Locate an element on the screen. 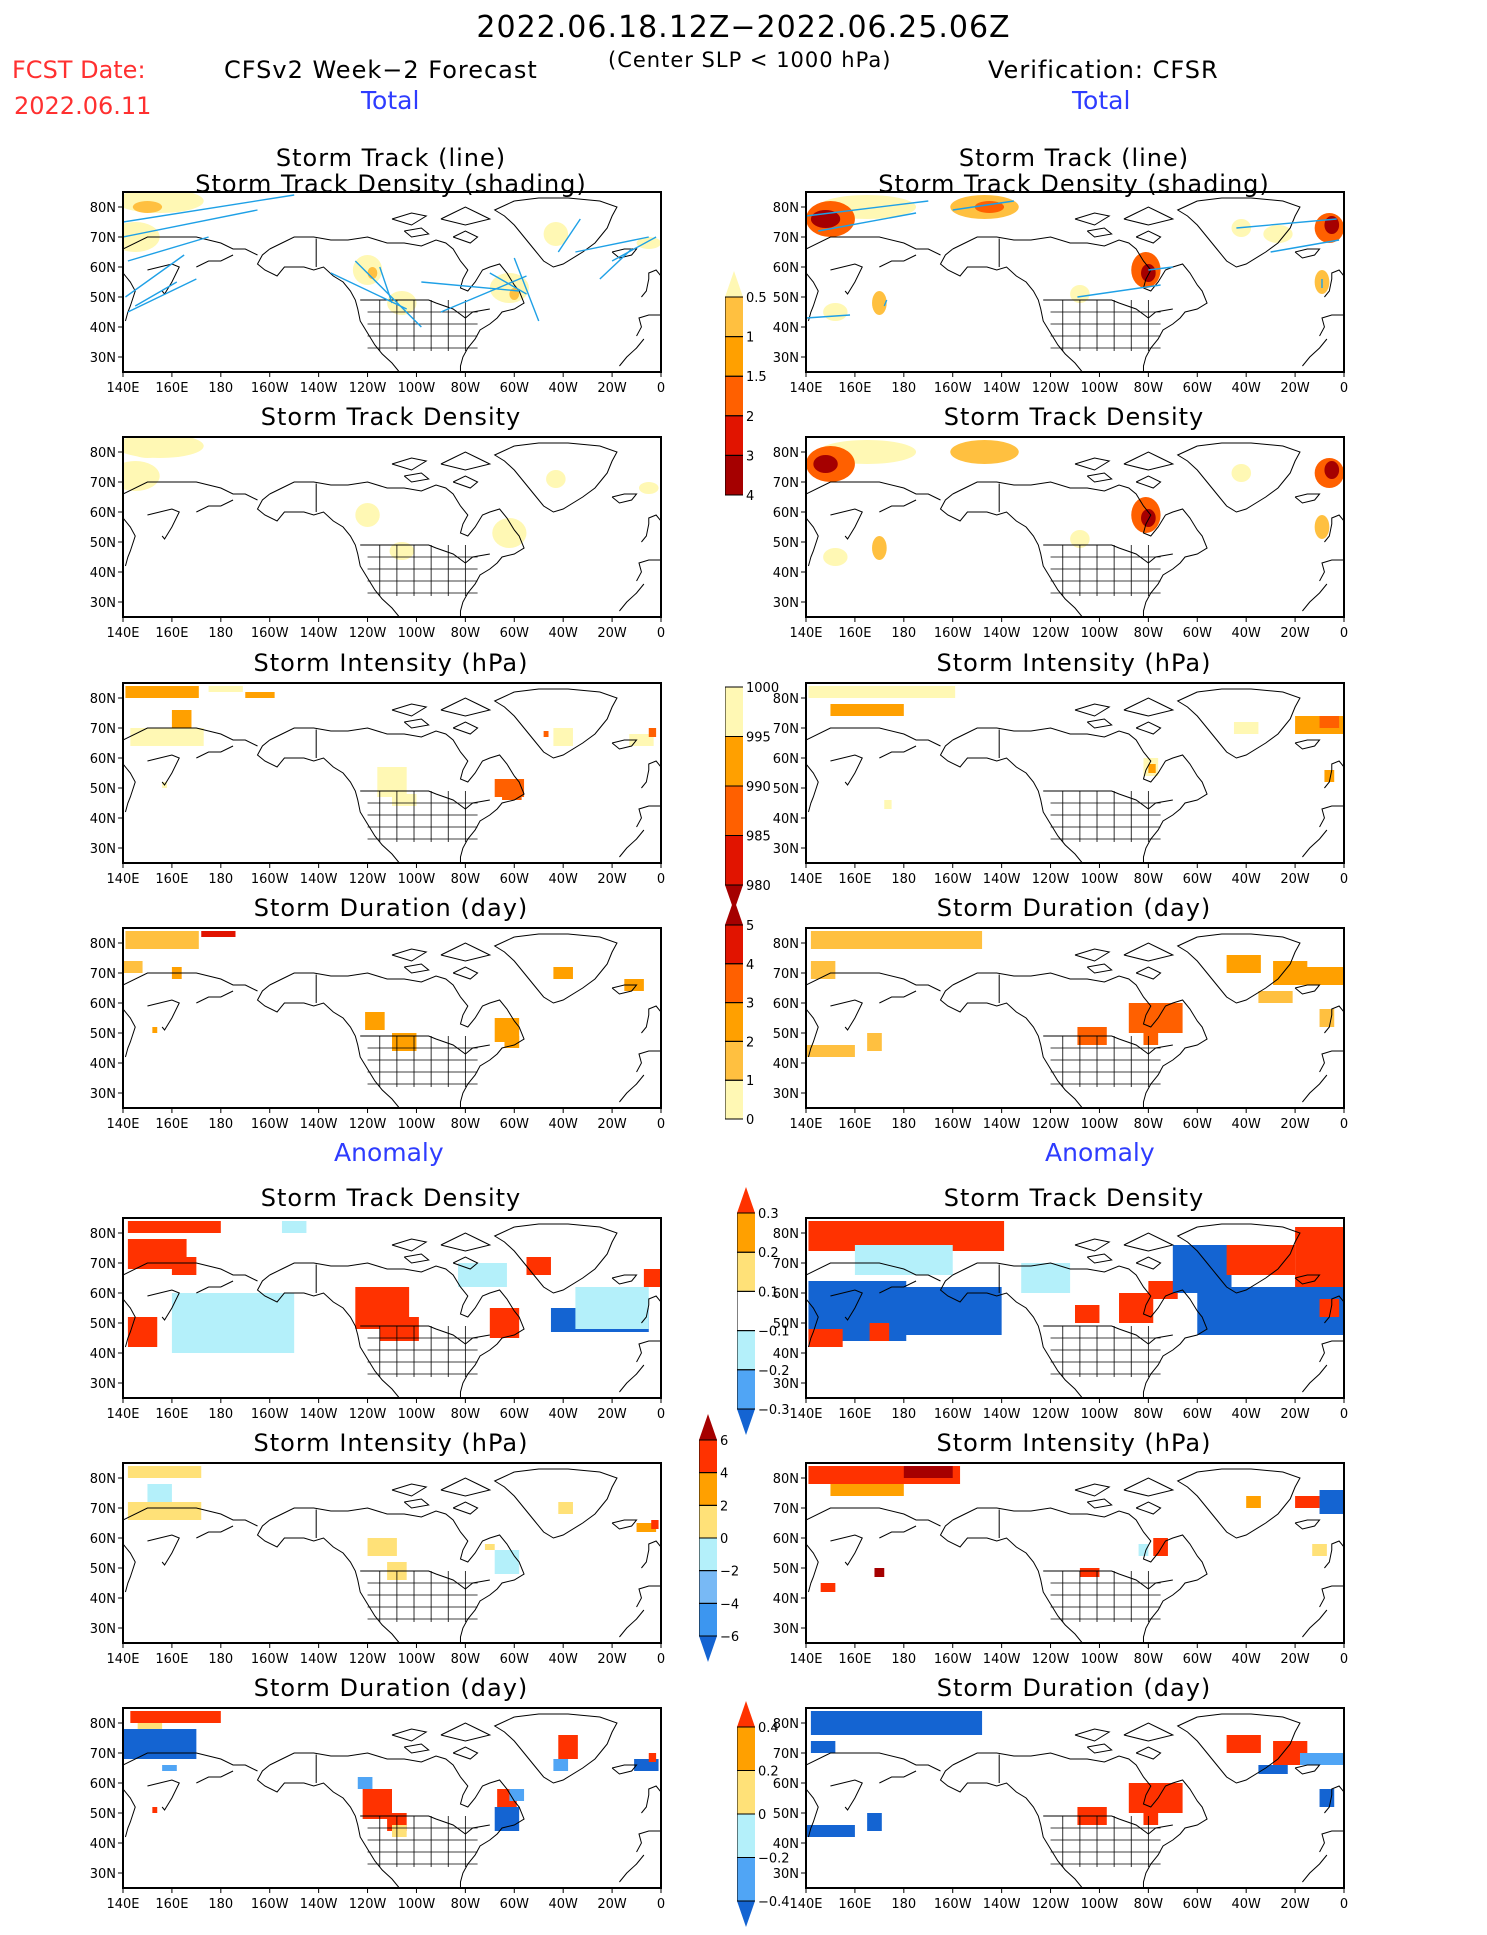  section-total-right: Total is located at coordinates (1101, 100).